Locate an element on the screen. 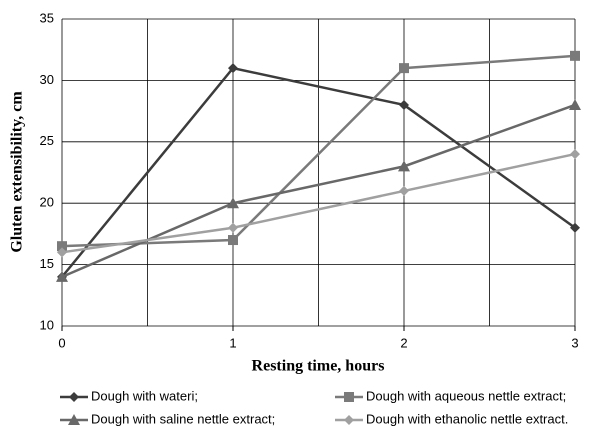  y-tick-label: 25 is located at coordinates (47, 140).